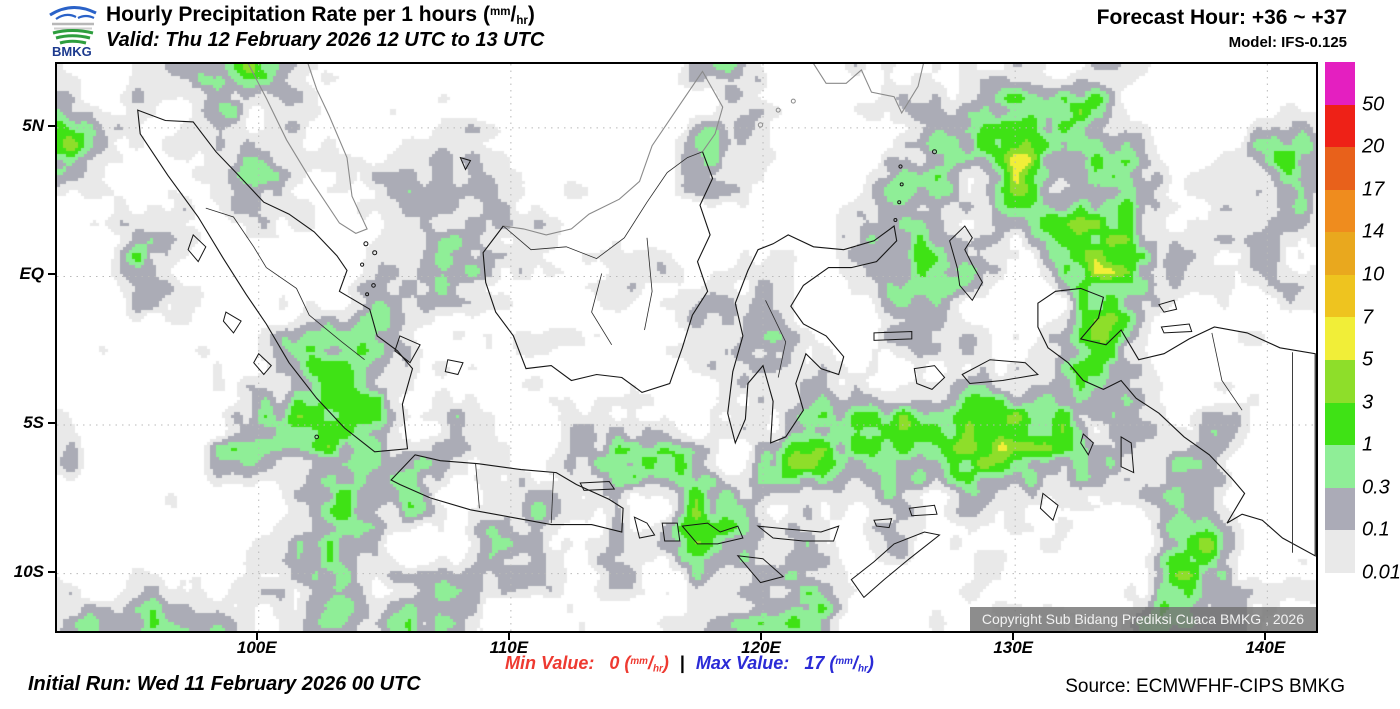  Describe the element at coordinates (761, 647) in the screenshot. I see `x-axis-label: 120E` at that location.